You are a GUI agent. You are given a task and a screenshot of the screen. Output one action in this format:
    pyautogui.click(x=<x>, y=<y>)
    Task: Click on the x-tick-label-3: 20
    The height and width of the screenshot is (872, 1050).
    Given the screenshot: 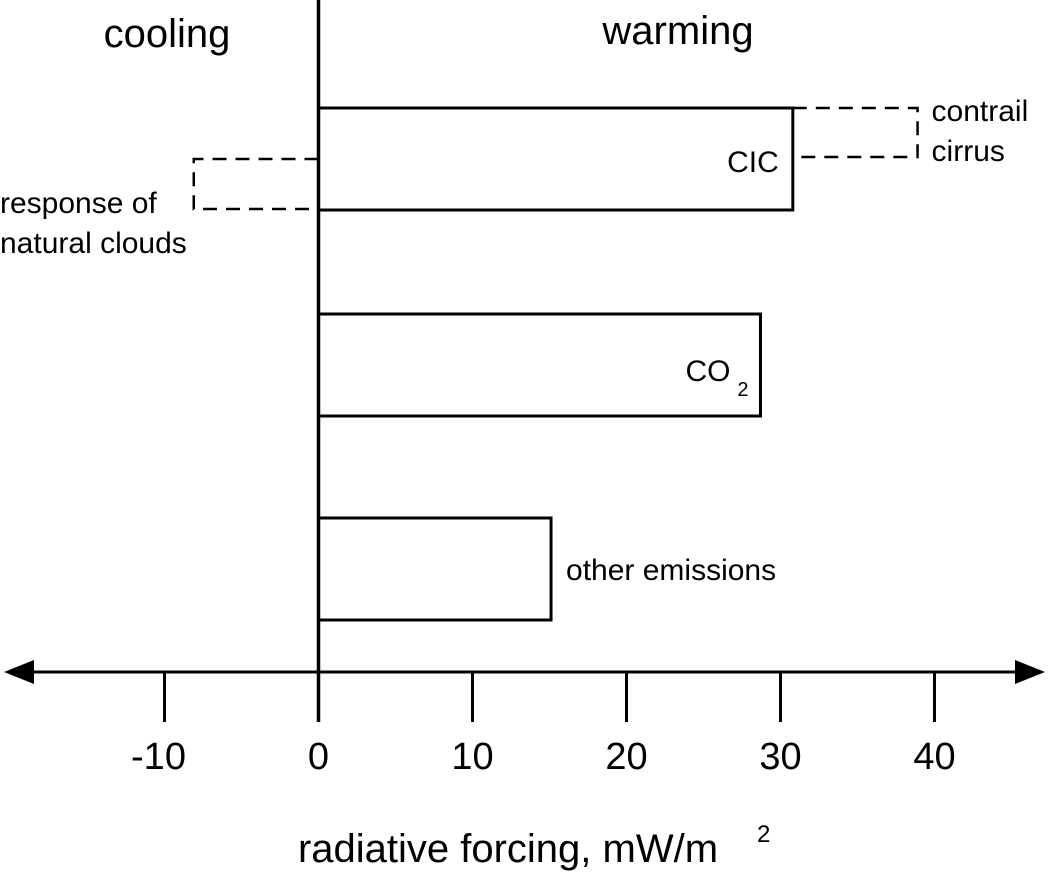 What is the action you would take?
    pyautogui.click(x=626, y=757)
    